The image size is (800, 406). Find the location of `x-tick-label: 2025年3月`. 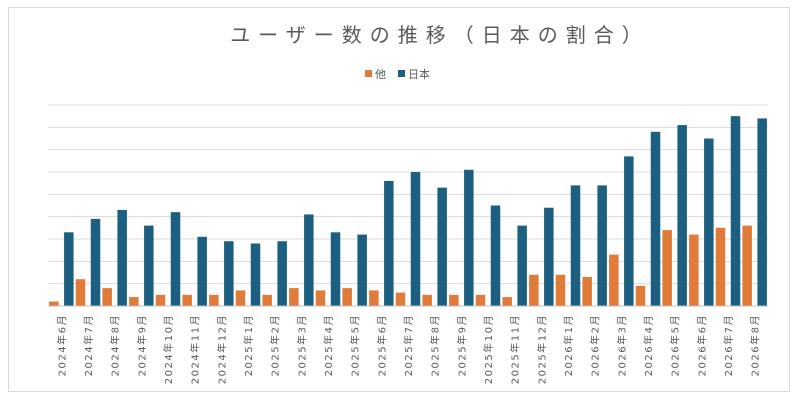

x-tick-label: 2025年3月 is located at coordinates (301, 345).